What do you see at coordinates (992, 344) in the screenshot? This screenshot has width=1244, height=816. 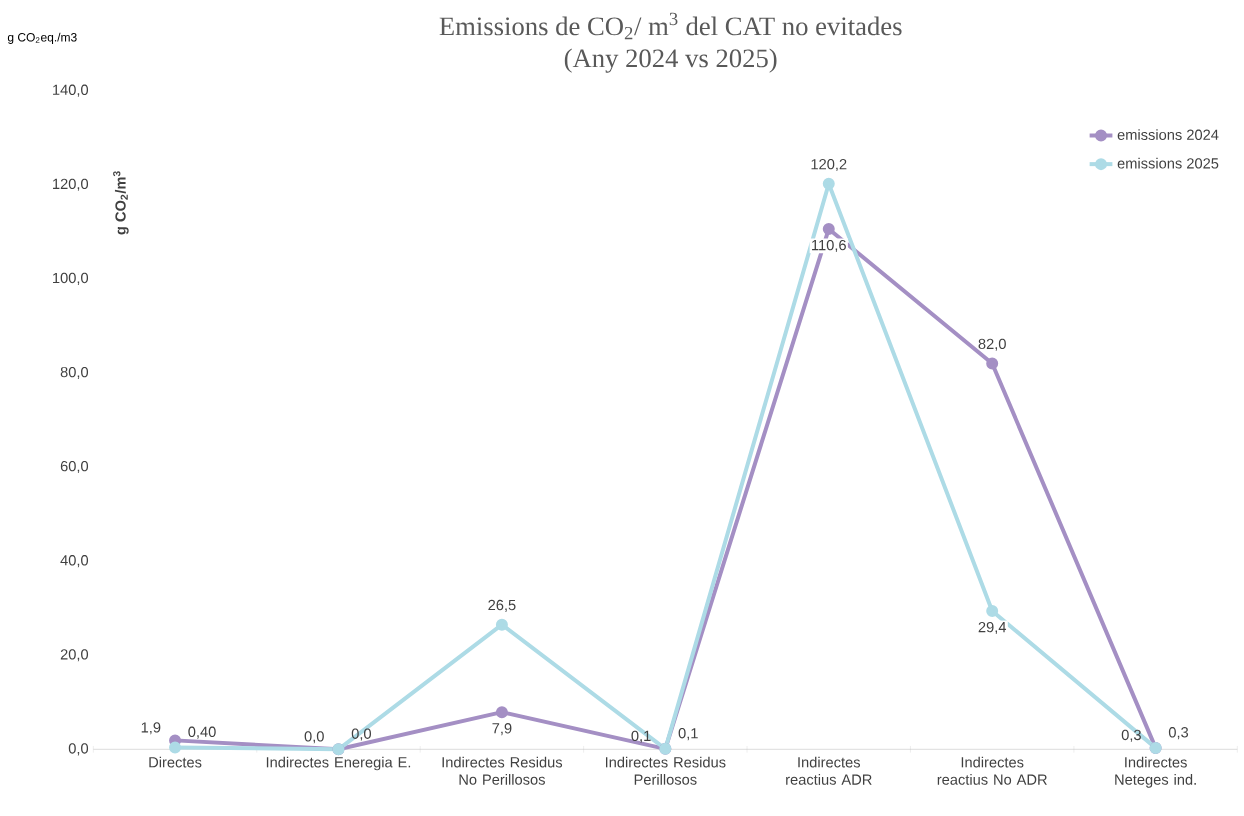 I see `data-label: 82,0` at bounding box center [992, 344].